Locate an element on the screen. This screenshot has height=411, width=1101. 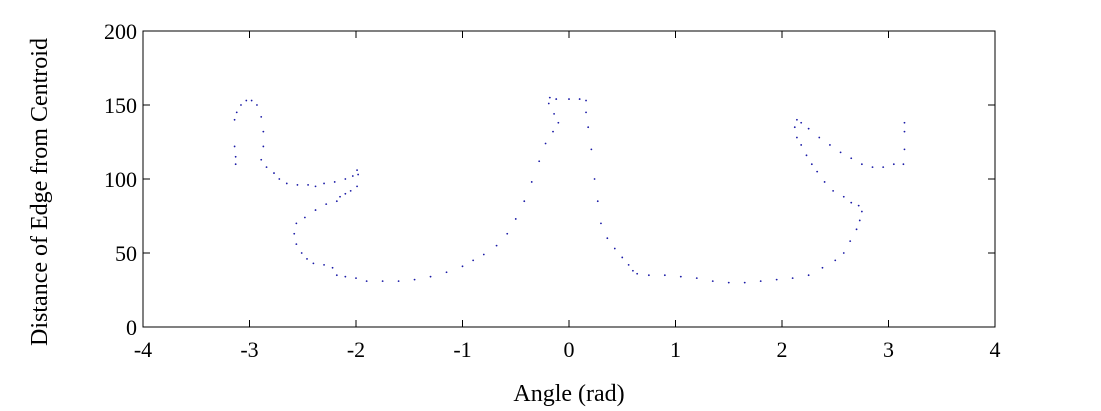
y-tick-label: 200 is located at coordinates (120, 31).